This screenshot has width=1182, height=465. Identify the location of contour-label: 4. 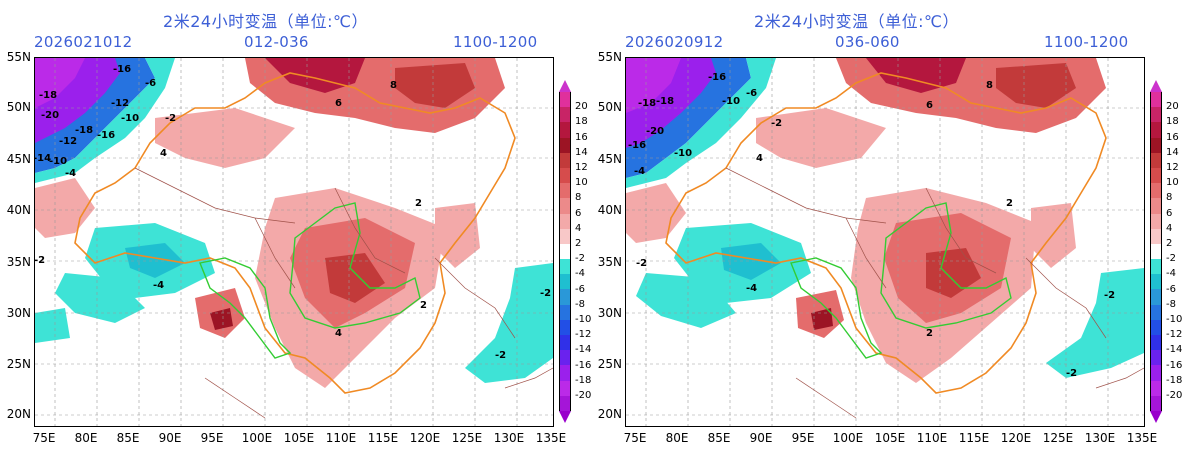
(163, 153).